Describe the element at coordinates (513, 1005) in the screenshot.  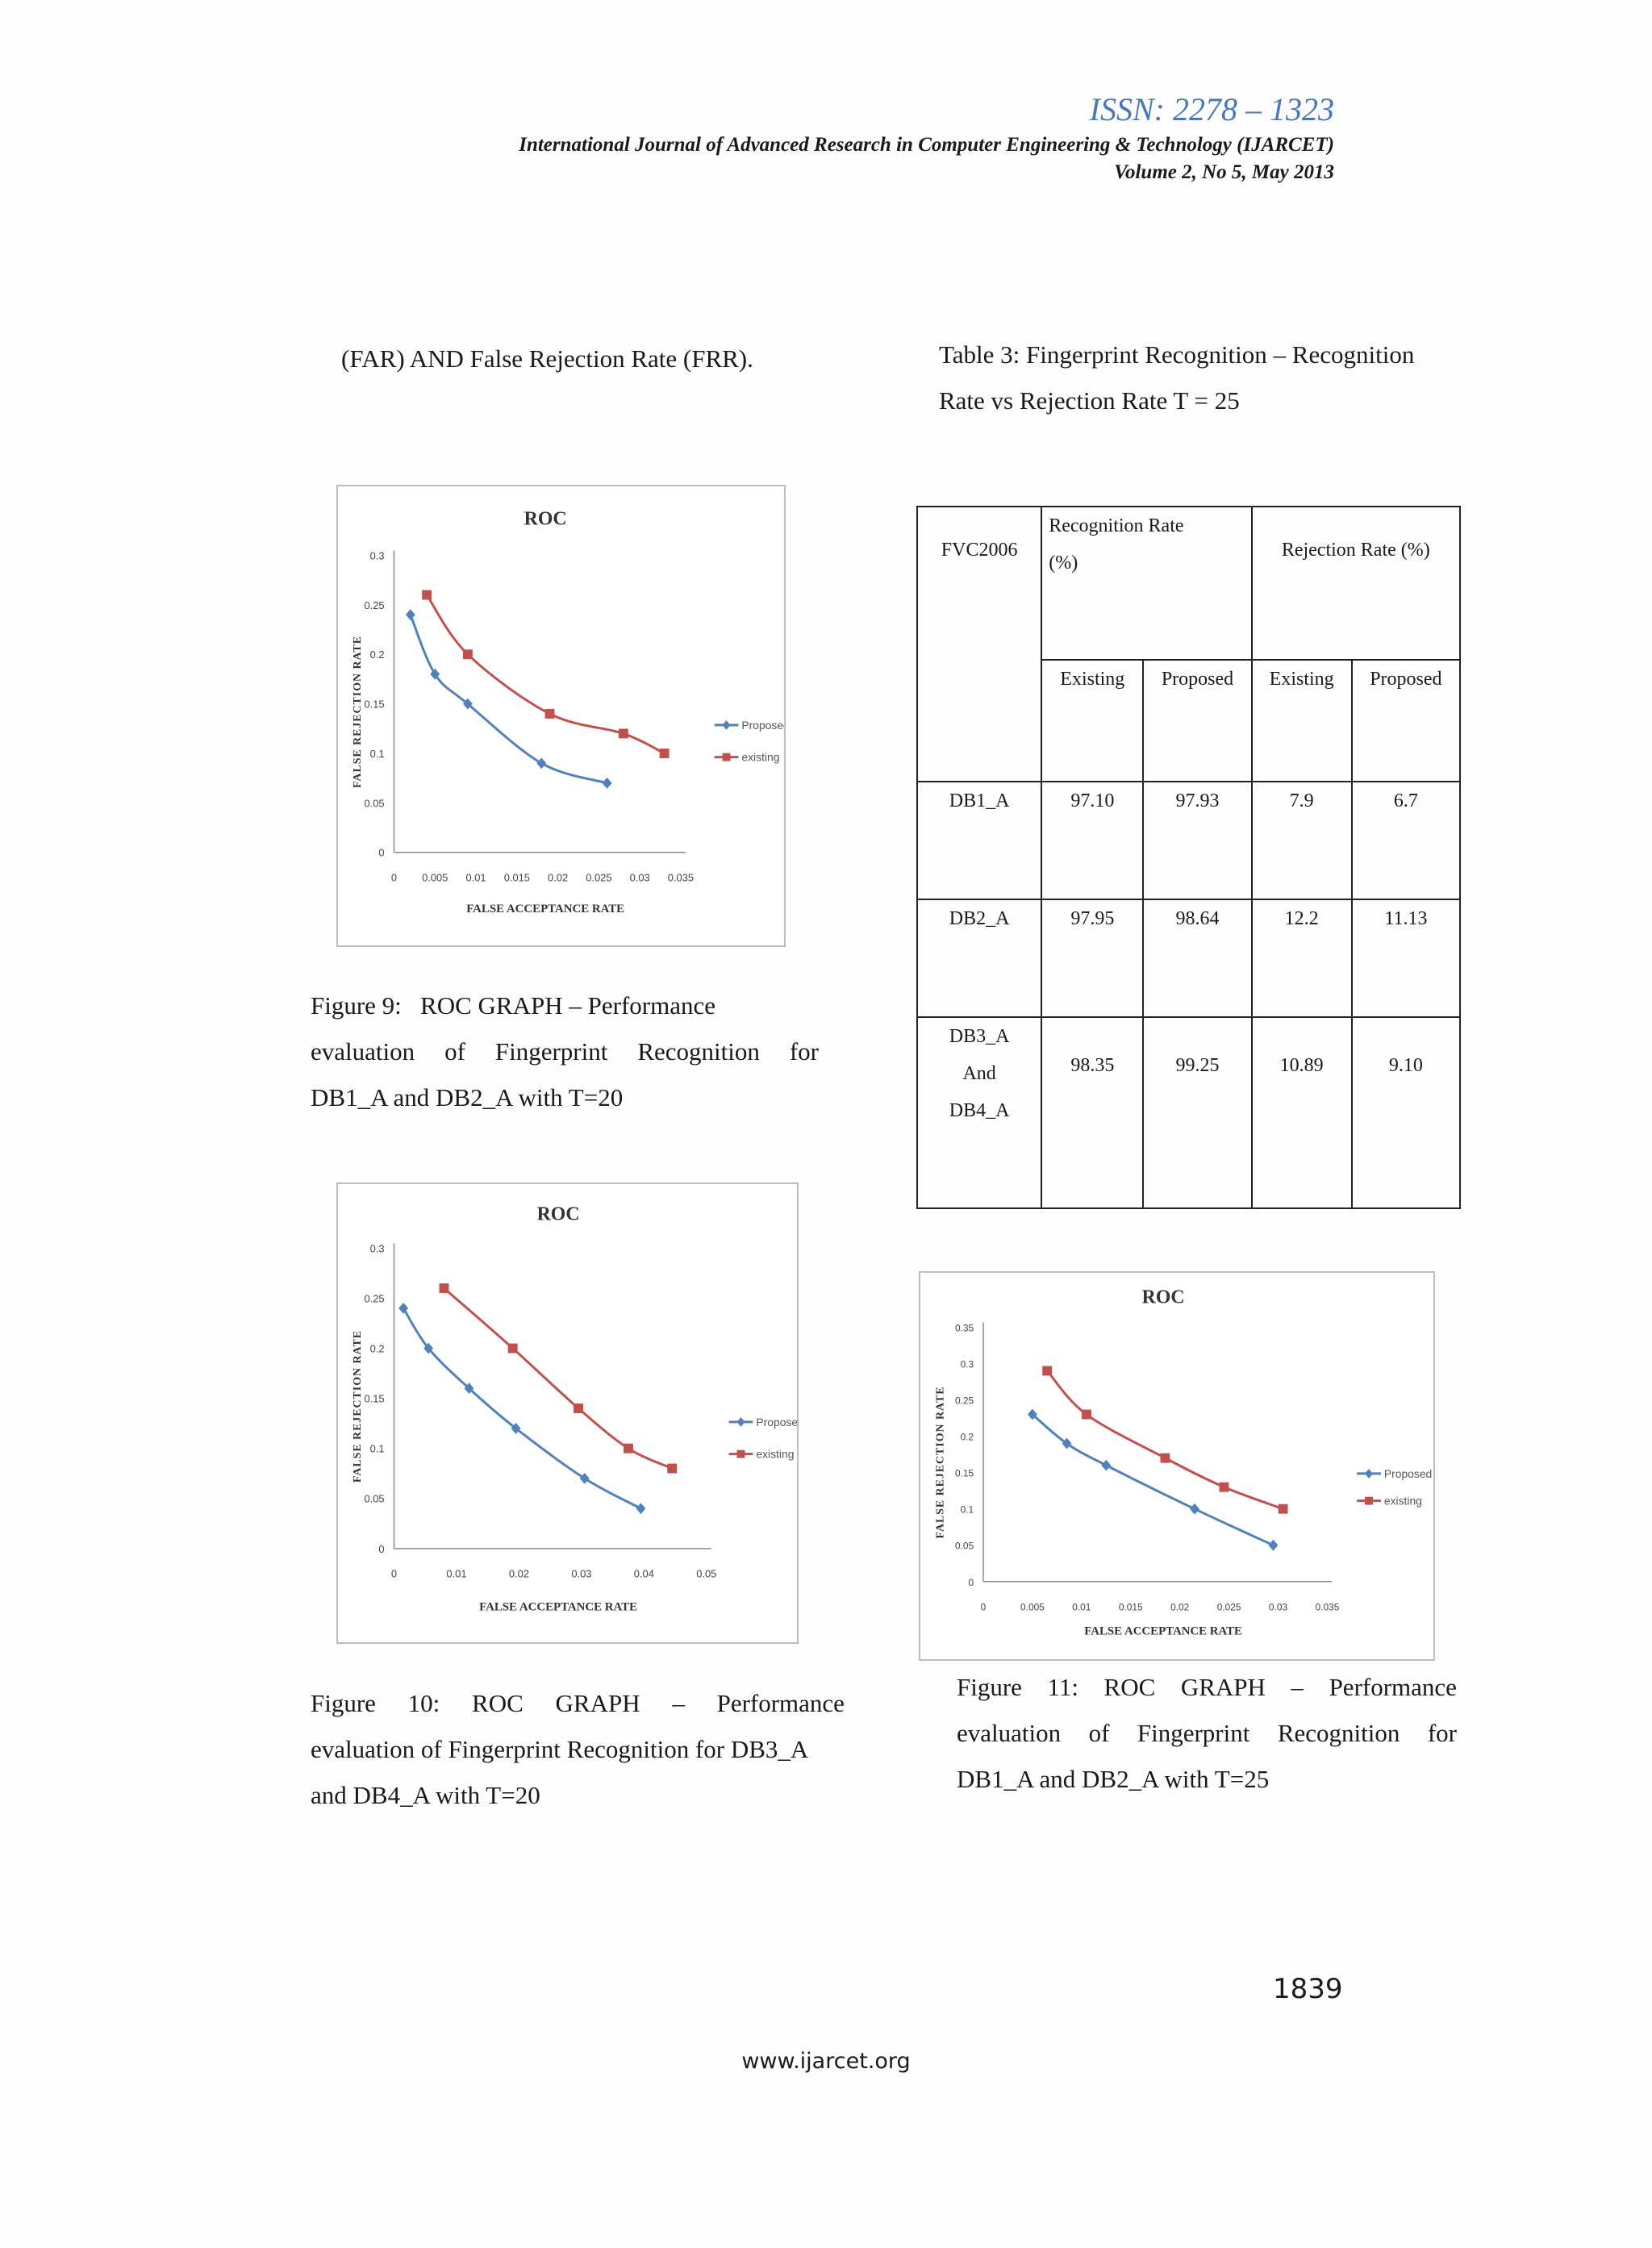
I see `fig9-caption-line-1: Figure 9: ROC GRAPH – Performance` at that location.